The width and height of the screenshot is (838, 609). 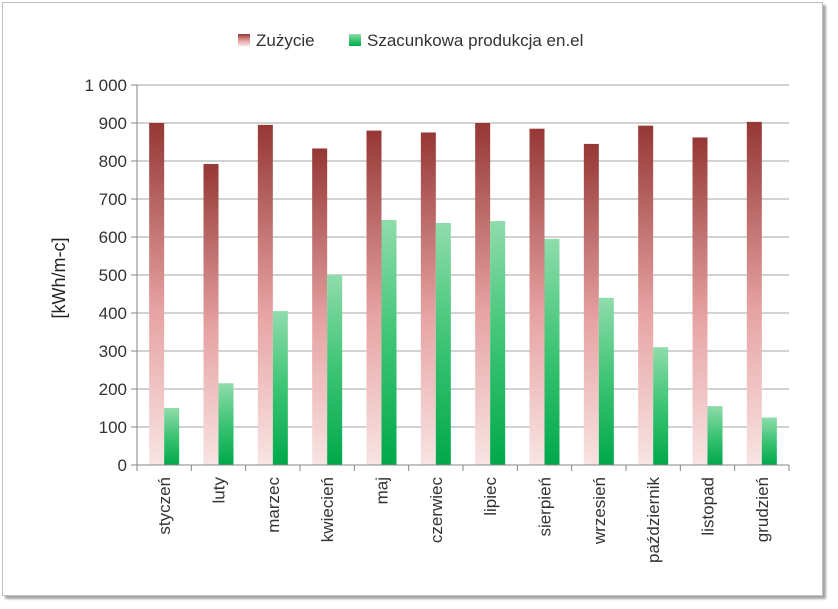 I want to click on x-tick-label: listopad, so click(x=708, y=506).